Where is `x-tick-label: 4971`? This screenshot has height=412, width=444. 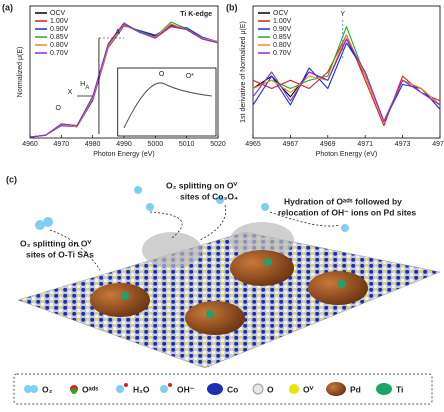 x-tick-label: 4971 is located at coordinates (365, 144).